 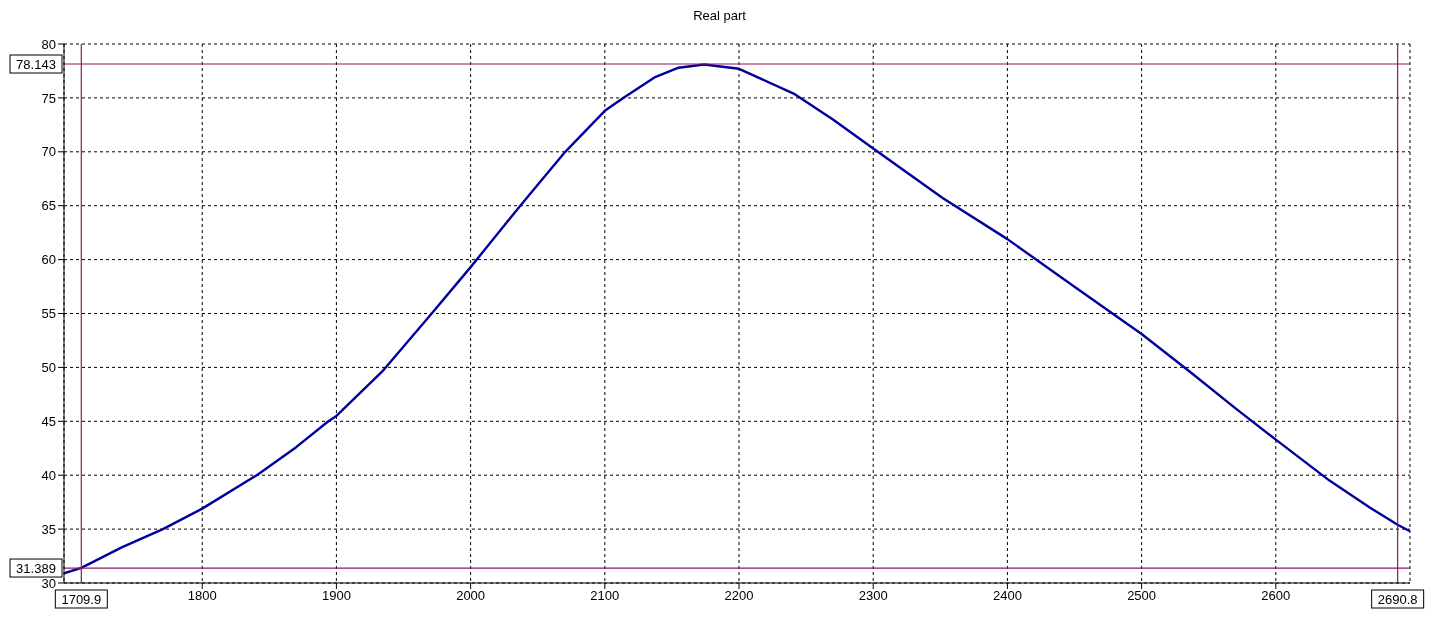 What do you see at coordinates (48, 368) in the screenshot?
I see `y-tick-label: 50` at bounding box center [48, 368].